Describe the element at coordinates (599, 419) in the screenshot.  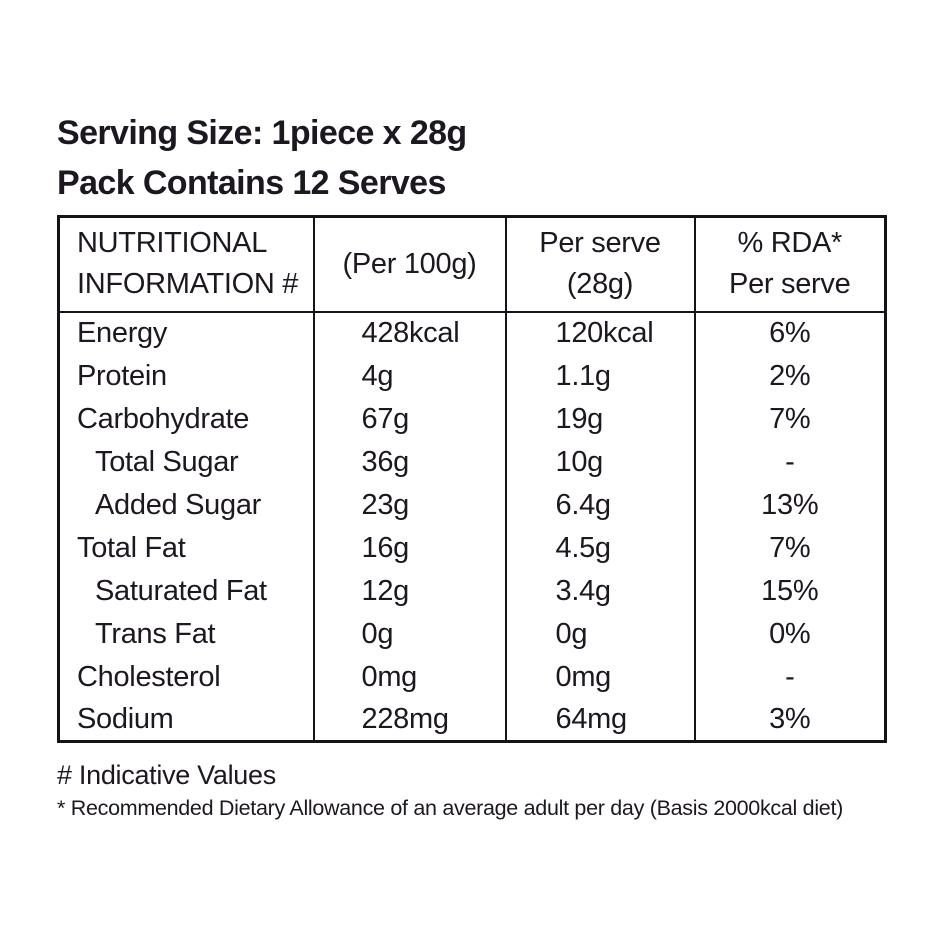
I see `value-per-serve: 19g` at that location.